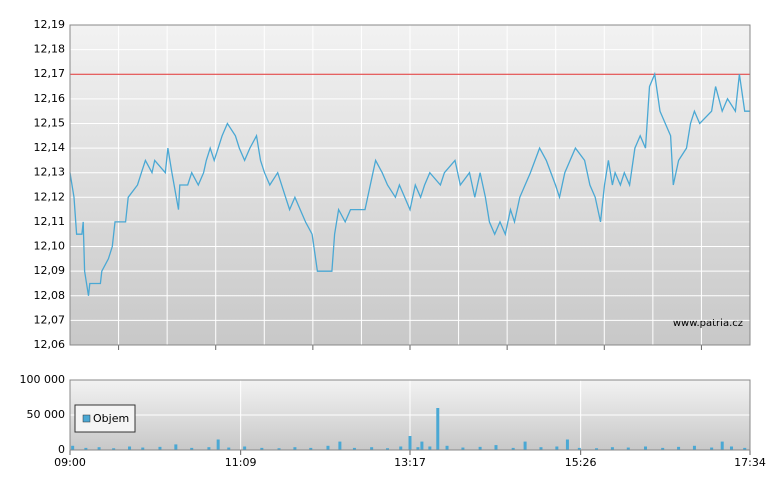 This screenshot has width=780, height=490. Describe the element at coordinates (50, 270) in the screenshot. I see `y-tick-label: 12,09` at that location.